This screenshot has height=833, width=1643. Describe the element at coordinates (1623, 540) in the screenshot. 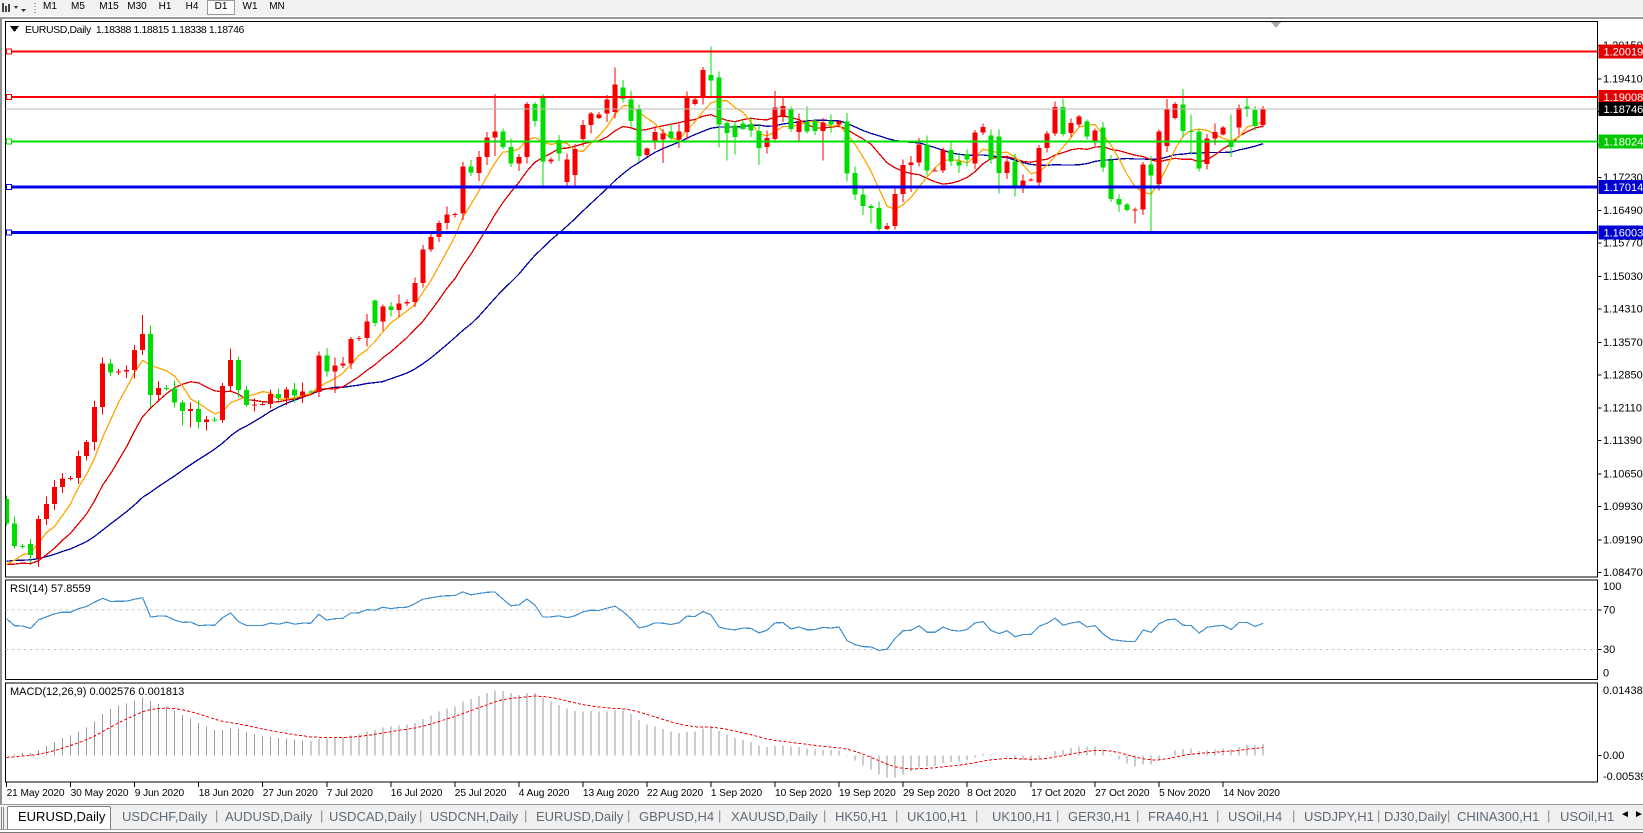

I see `svg-text: 1.09190` at that location.